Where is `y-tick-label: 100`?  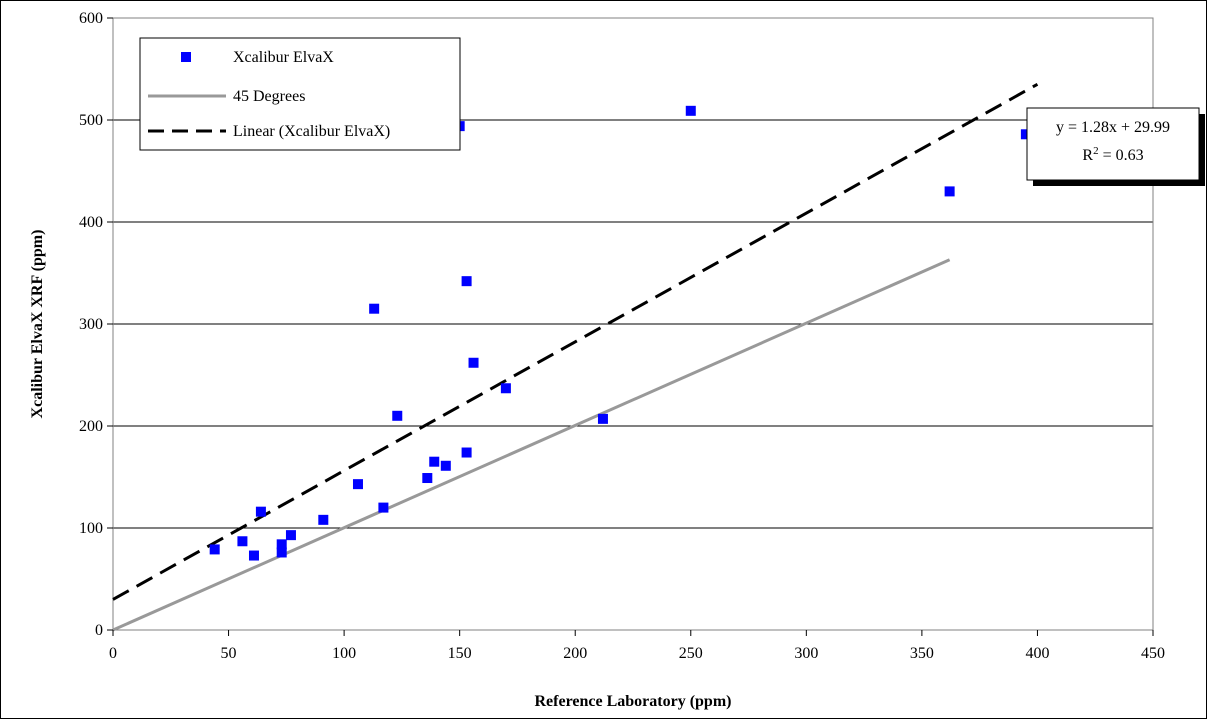
y-tick-label: 100 is located at coordinates (91, 528).